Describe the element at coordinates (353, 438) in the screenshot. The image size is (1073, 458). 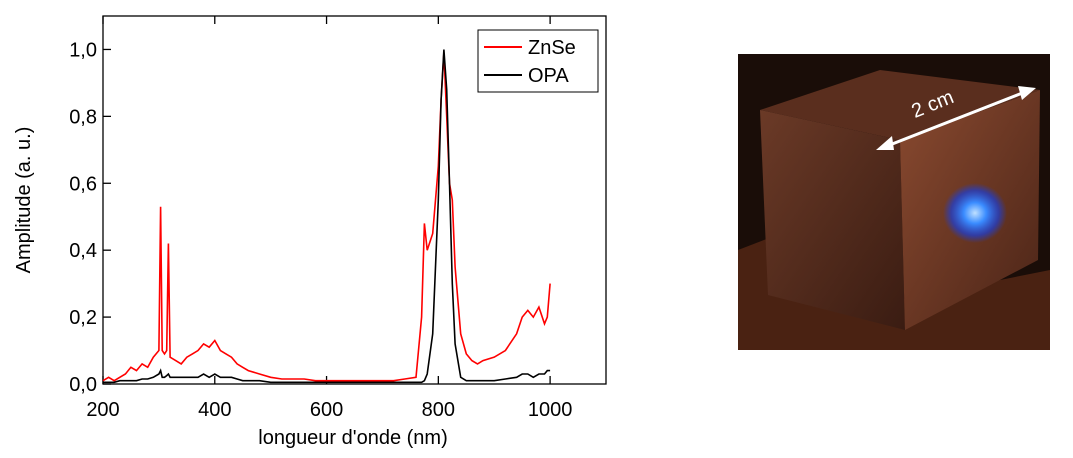
I see `x-axis-label: longueur d'onde (nm)` at that location.